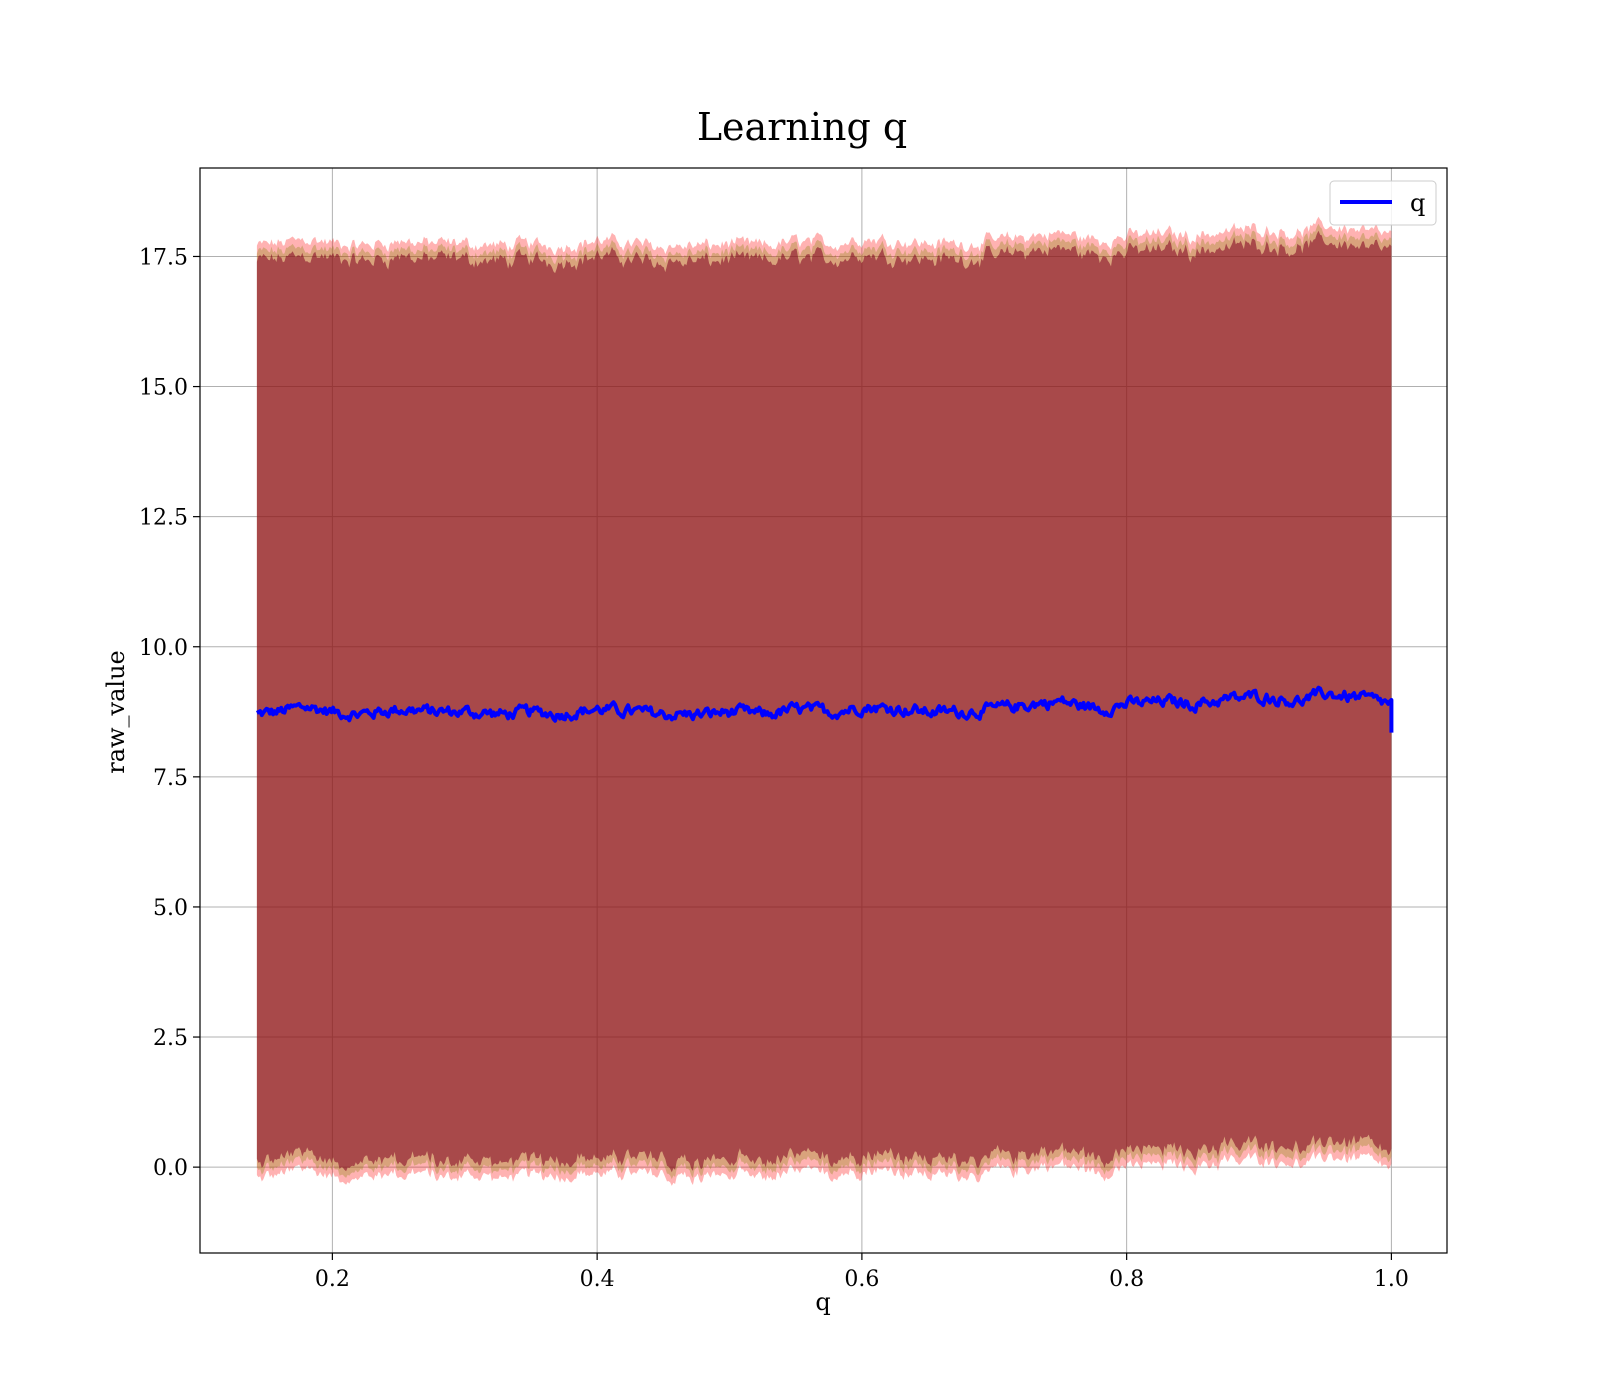 The width and height of the screenshot is (1600, 1400). I want to click on y-tick-label: 17.5, so click(163, 257).